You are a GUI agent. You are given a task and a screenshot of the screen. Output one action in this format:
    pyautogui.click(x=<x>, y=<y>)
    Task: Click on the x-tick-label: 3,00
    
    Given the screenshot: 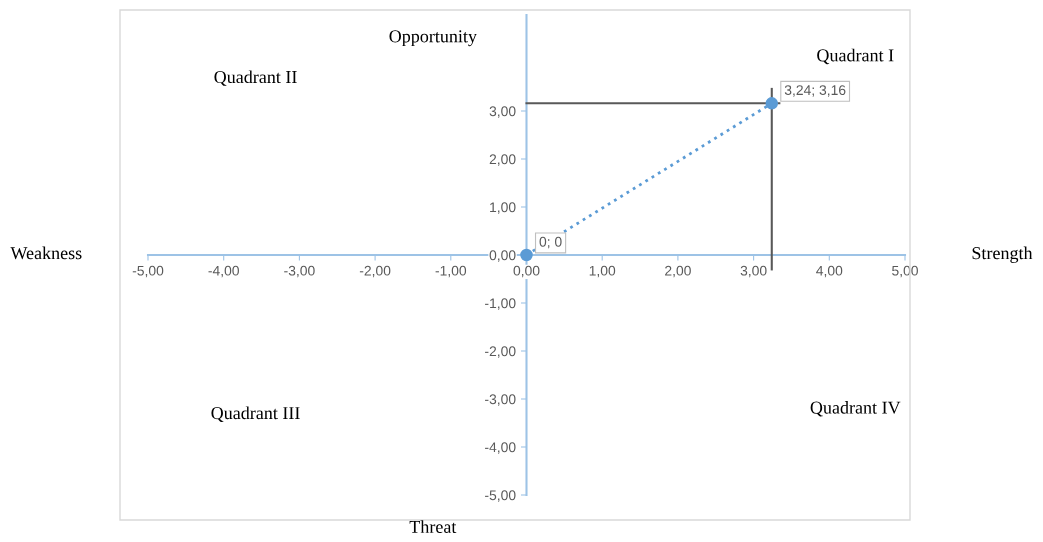 What is the action you would take?
    pyautogui.click(x=753, y=271)
    